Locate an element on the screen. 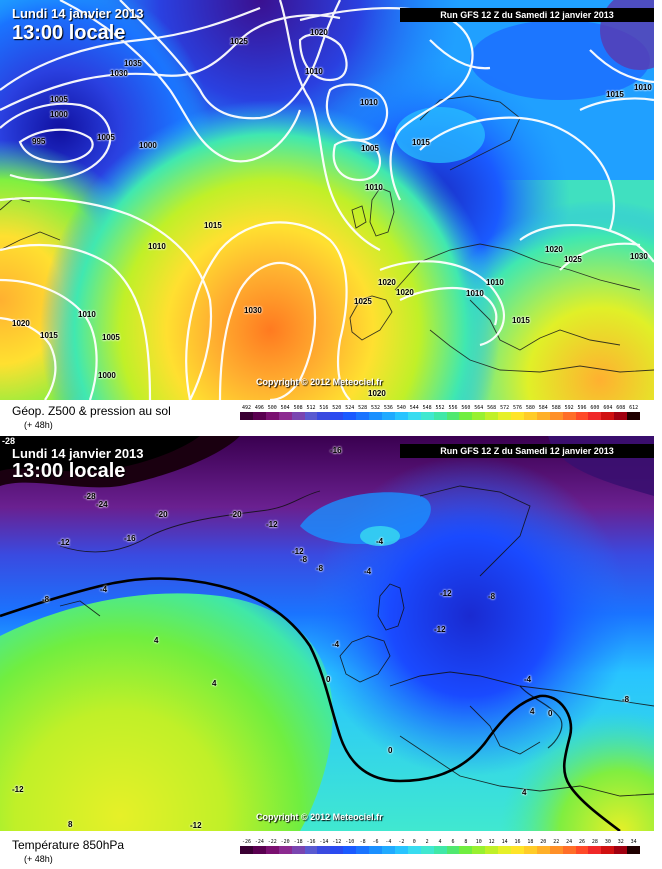 The image size is (662, 869). scale-value: 544 is located at coordinates (414, 408).